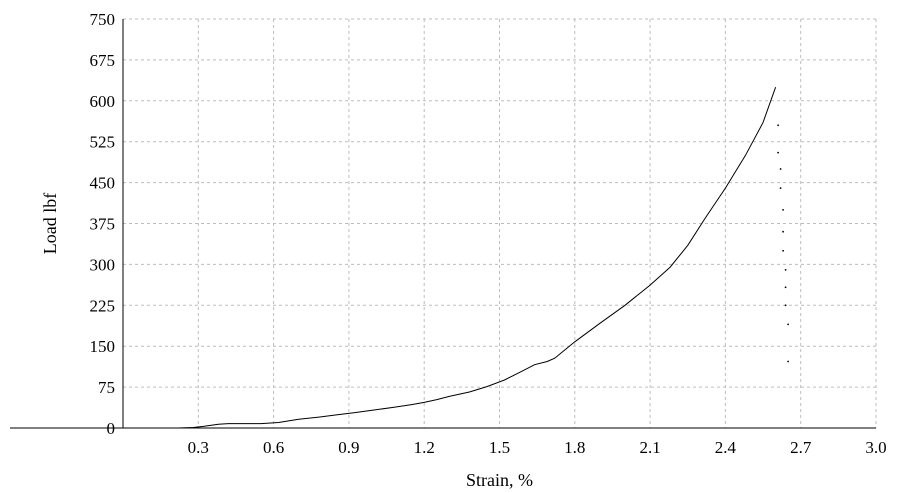  I want to click on x-tick-label: 1.2, so click(424, 447).